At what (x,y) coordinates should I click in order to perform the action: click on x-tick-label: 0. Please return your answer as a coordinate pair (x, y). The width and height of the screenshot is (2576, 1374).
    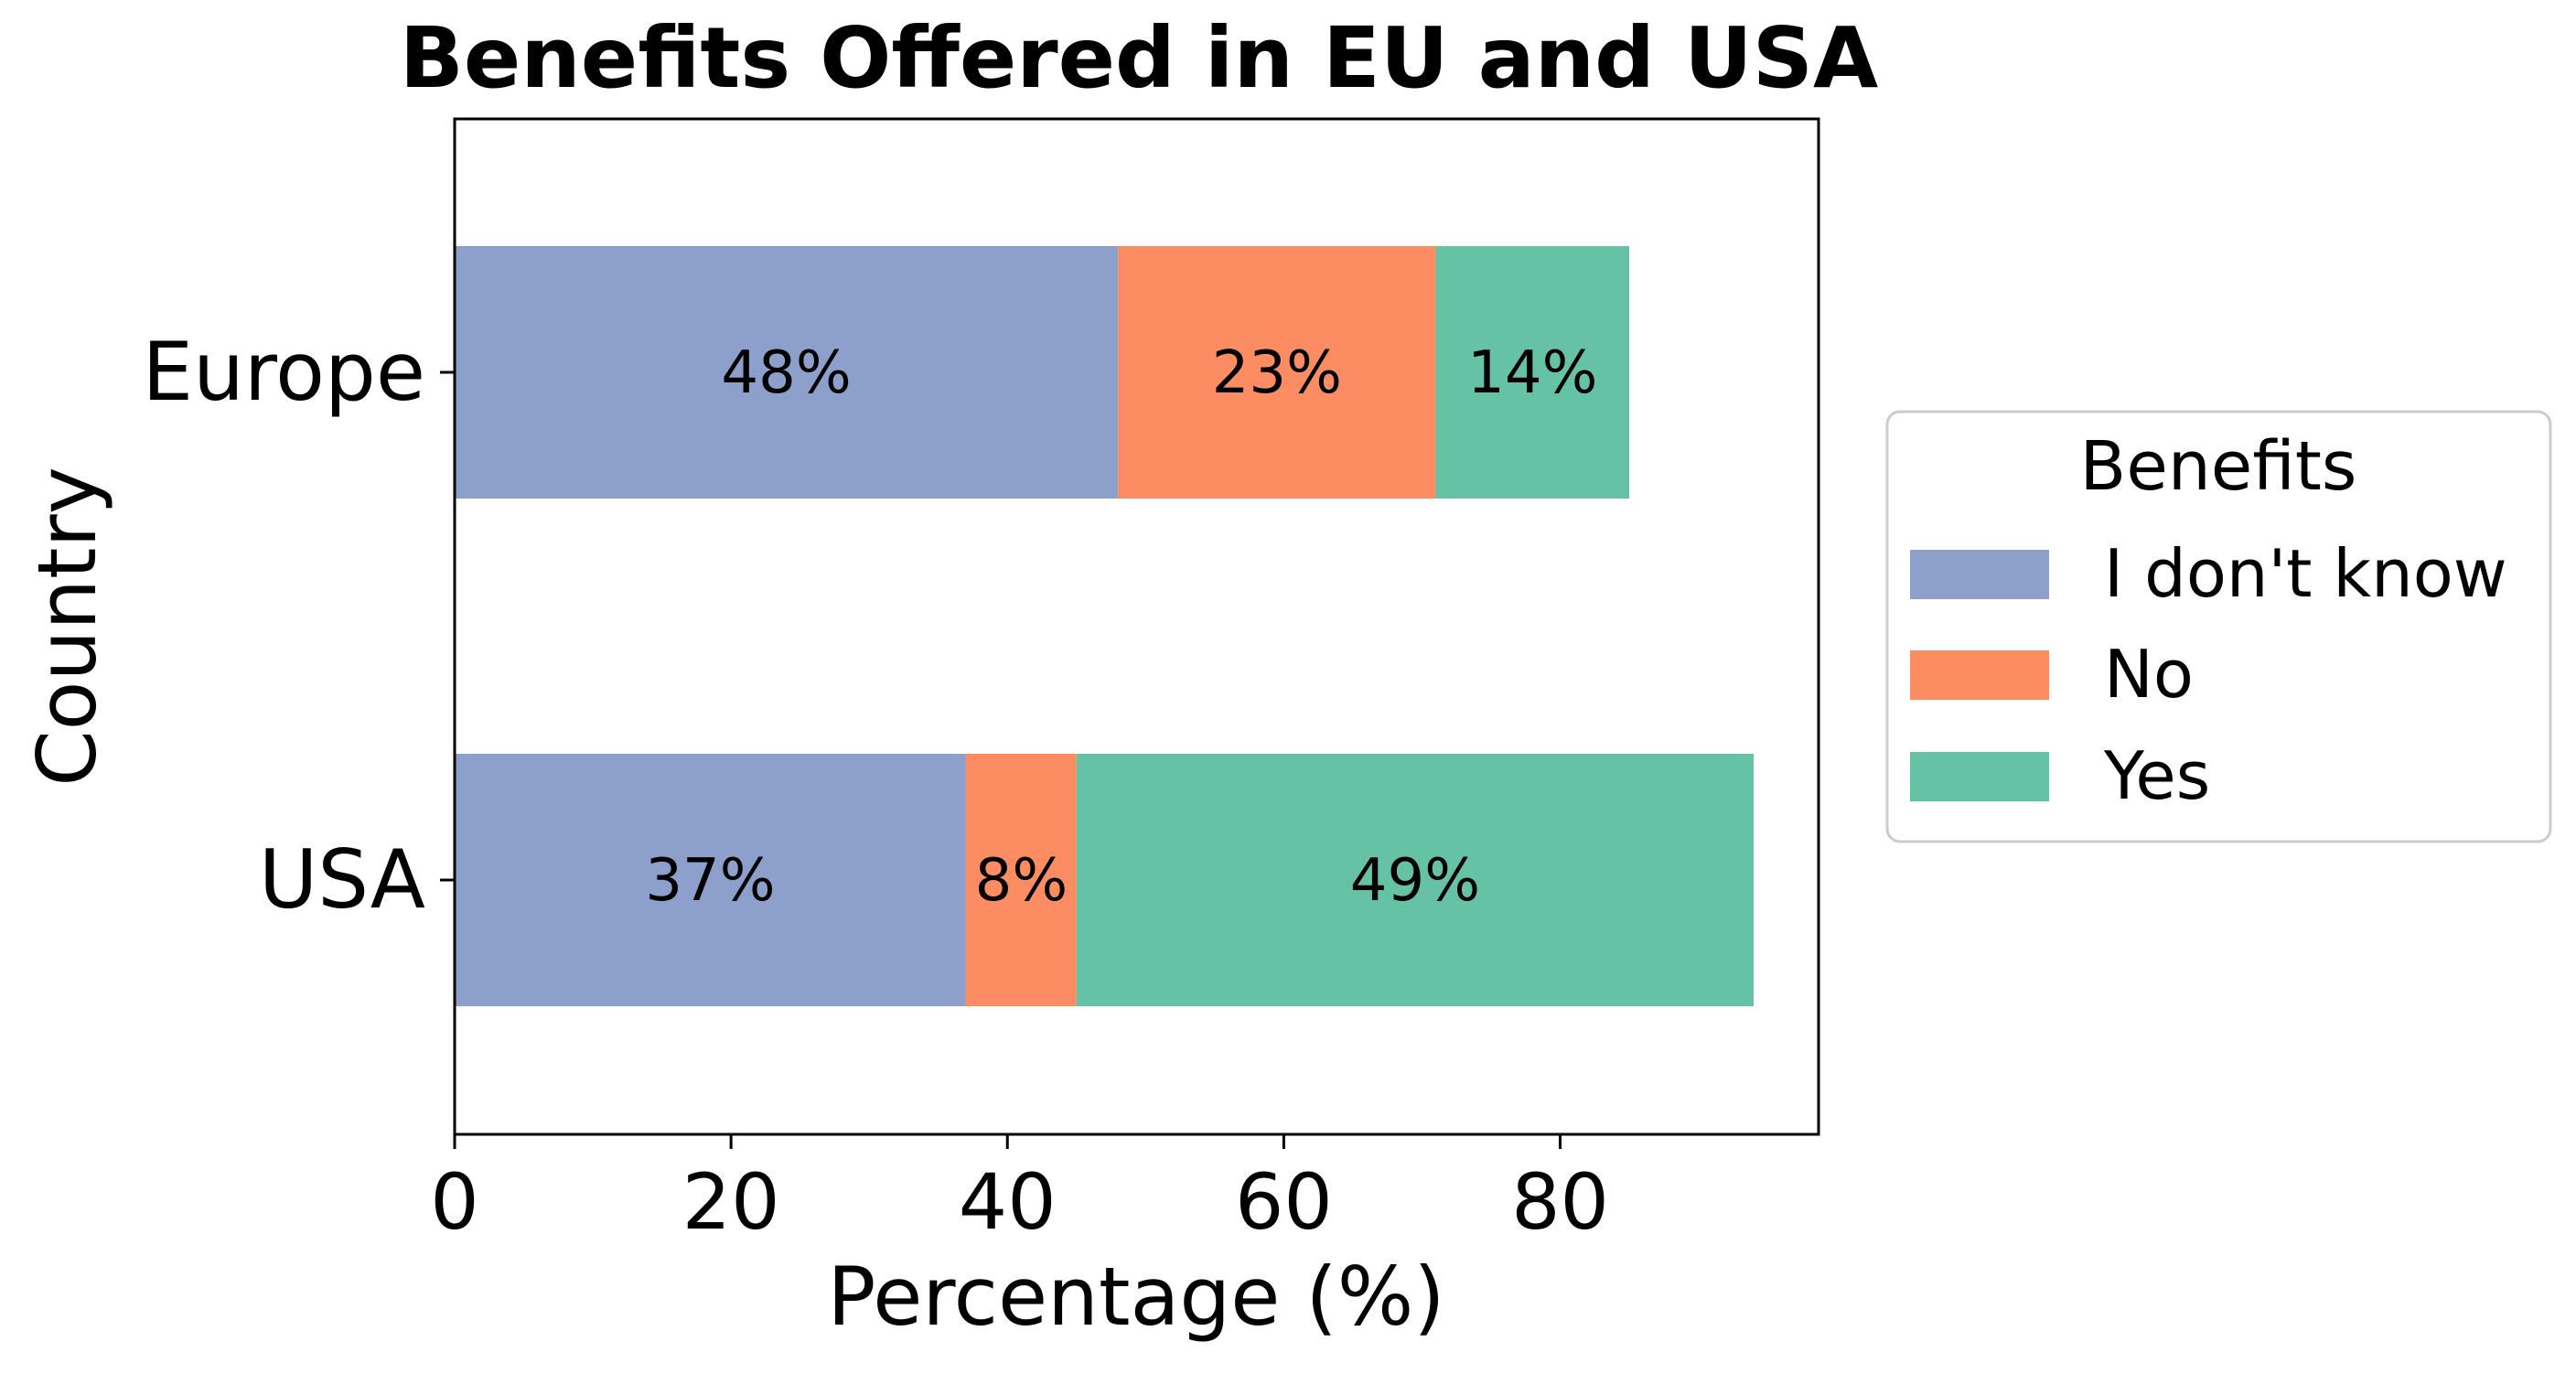
    Looking at the image, I should click on (454, 1202).